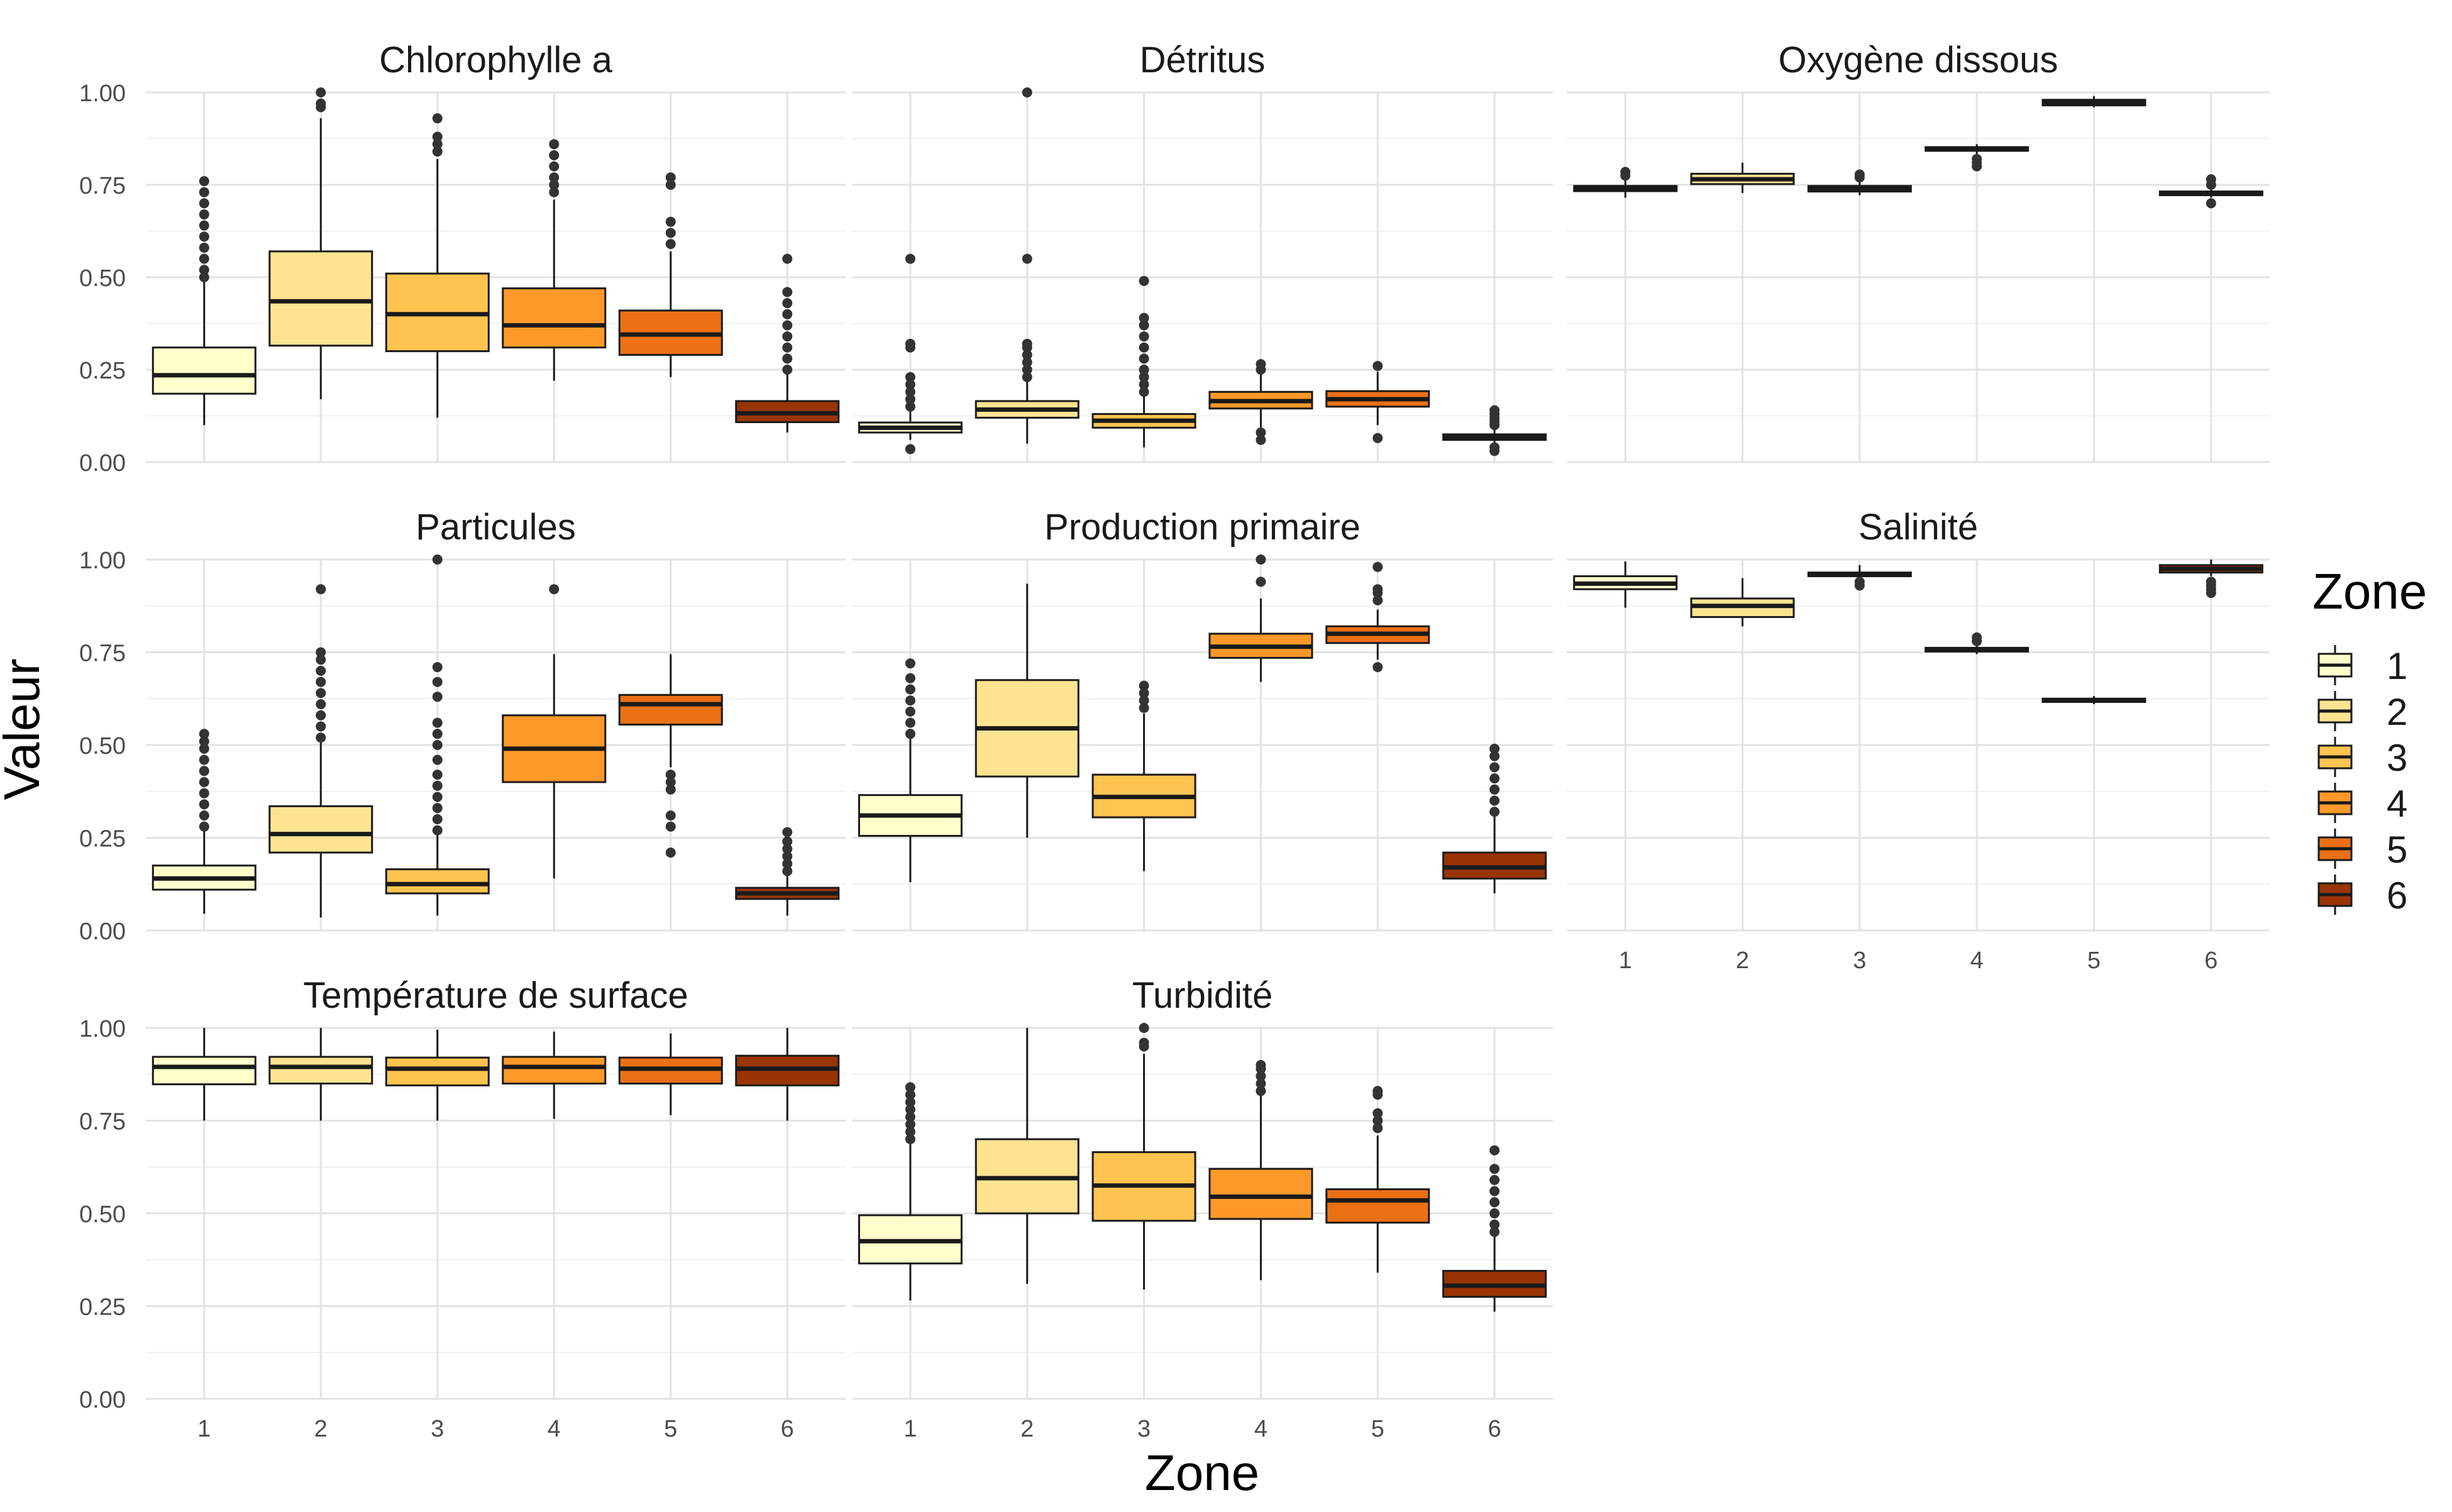  Describe the element at coordinates (496, 60) in the screenshot. I see `panel-title: Chlorophylle a` at that location.